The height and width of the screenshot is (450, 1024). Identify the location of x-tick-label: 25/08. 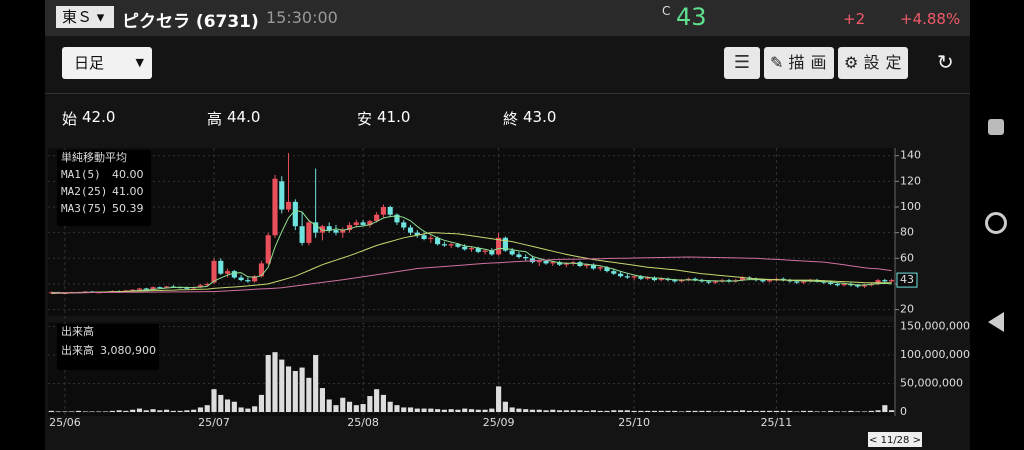
(363, 422).